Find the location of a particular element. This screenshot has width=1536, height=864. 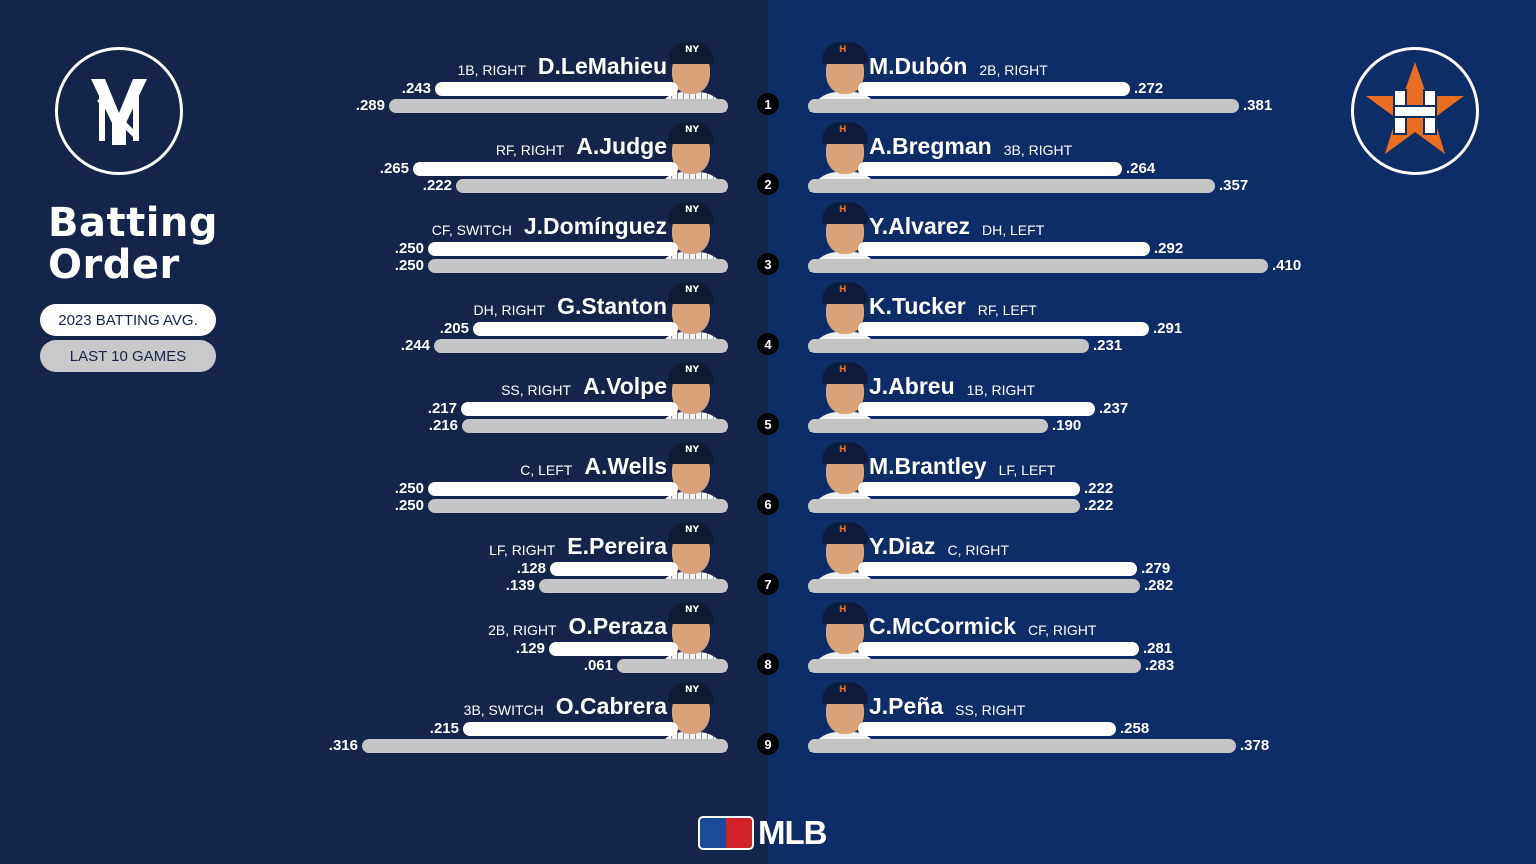

value-last-10: .410 is located at coordinates (1287, 265).